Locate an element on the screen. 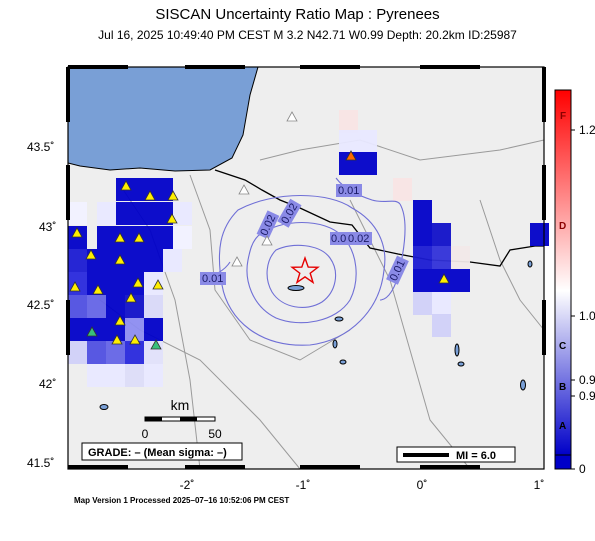  mi-legend-text: MI = 6.0 is located at coordinates (476, 456).